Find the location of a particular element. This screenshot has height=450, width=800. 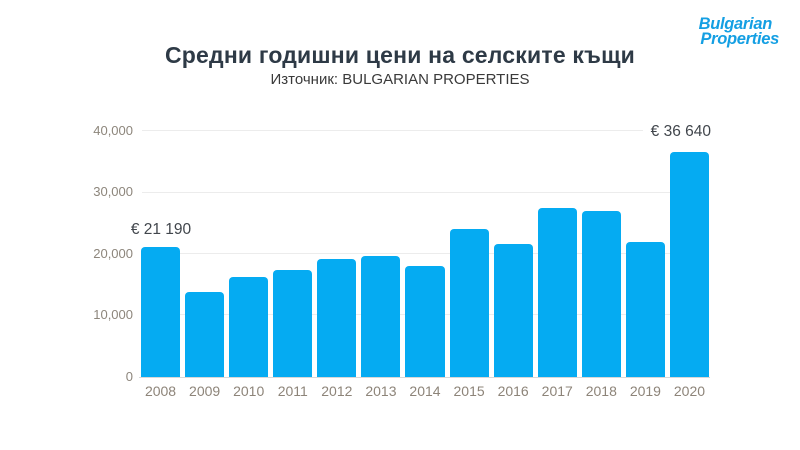

bar-2020 is located at coordinates (689, 264).